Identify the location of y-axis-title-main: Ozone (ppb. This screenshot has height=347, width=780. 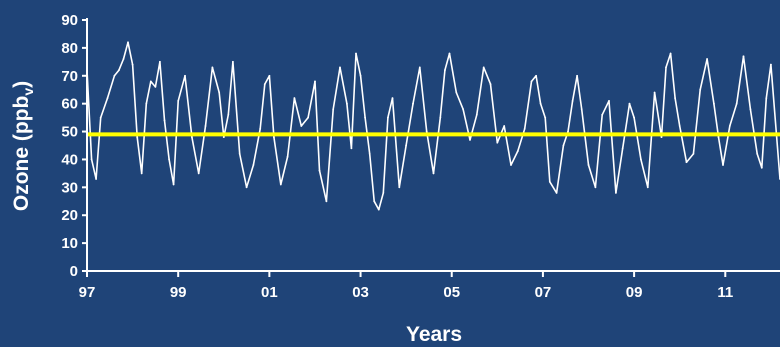
(21, 153).